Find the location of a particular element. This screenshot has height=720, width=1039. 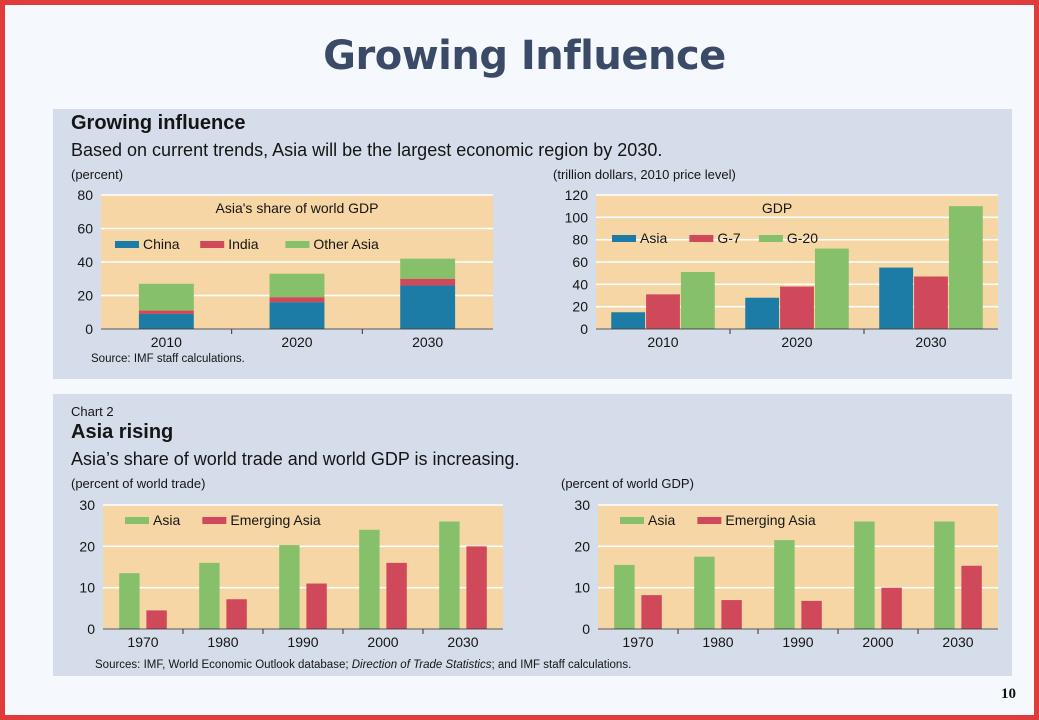

y-tick-label: 120 is located at coordinates (577, 195).